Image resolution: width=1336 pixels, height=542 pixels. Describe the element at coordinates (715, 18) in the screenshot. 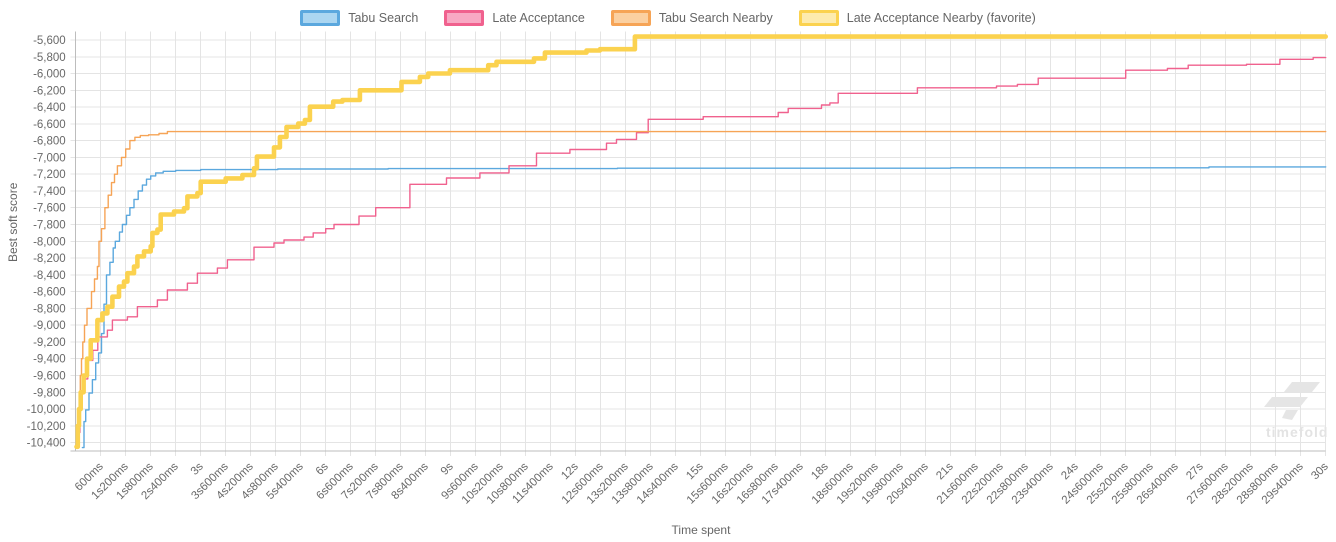

I see `legend-label: Tabu Search Nearby` at that location.